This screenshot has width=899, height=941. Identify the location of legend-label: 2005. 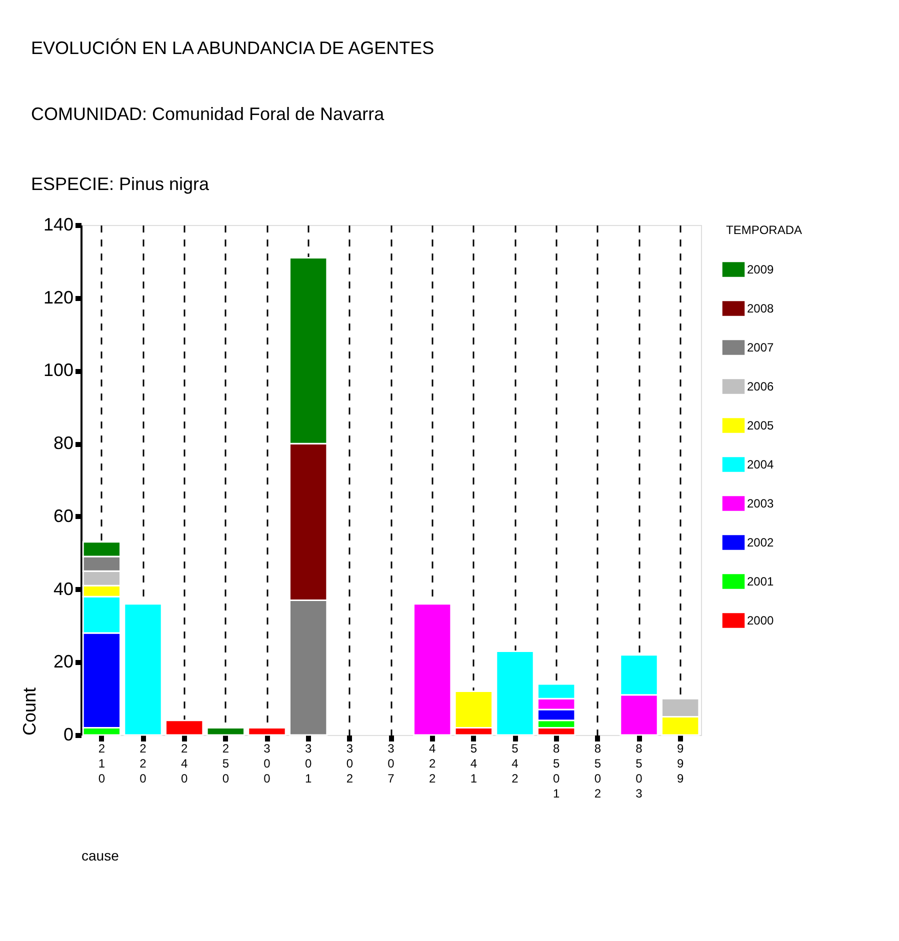
(760, 425).